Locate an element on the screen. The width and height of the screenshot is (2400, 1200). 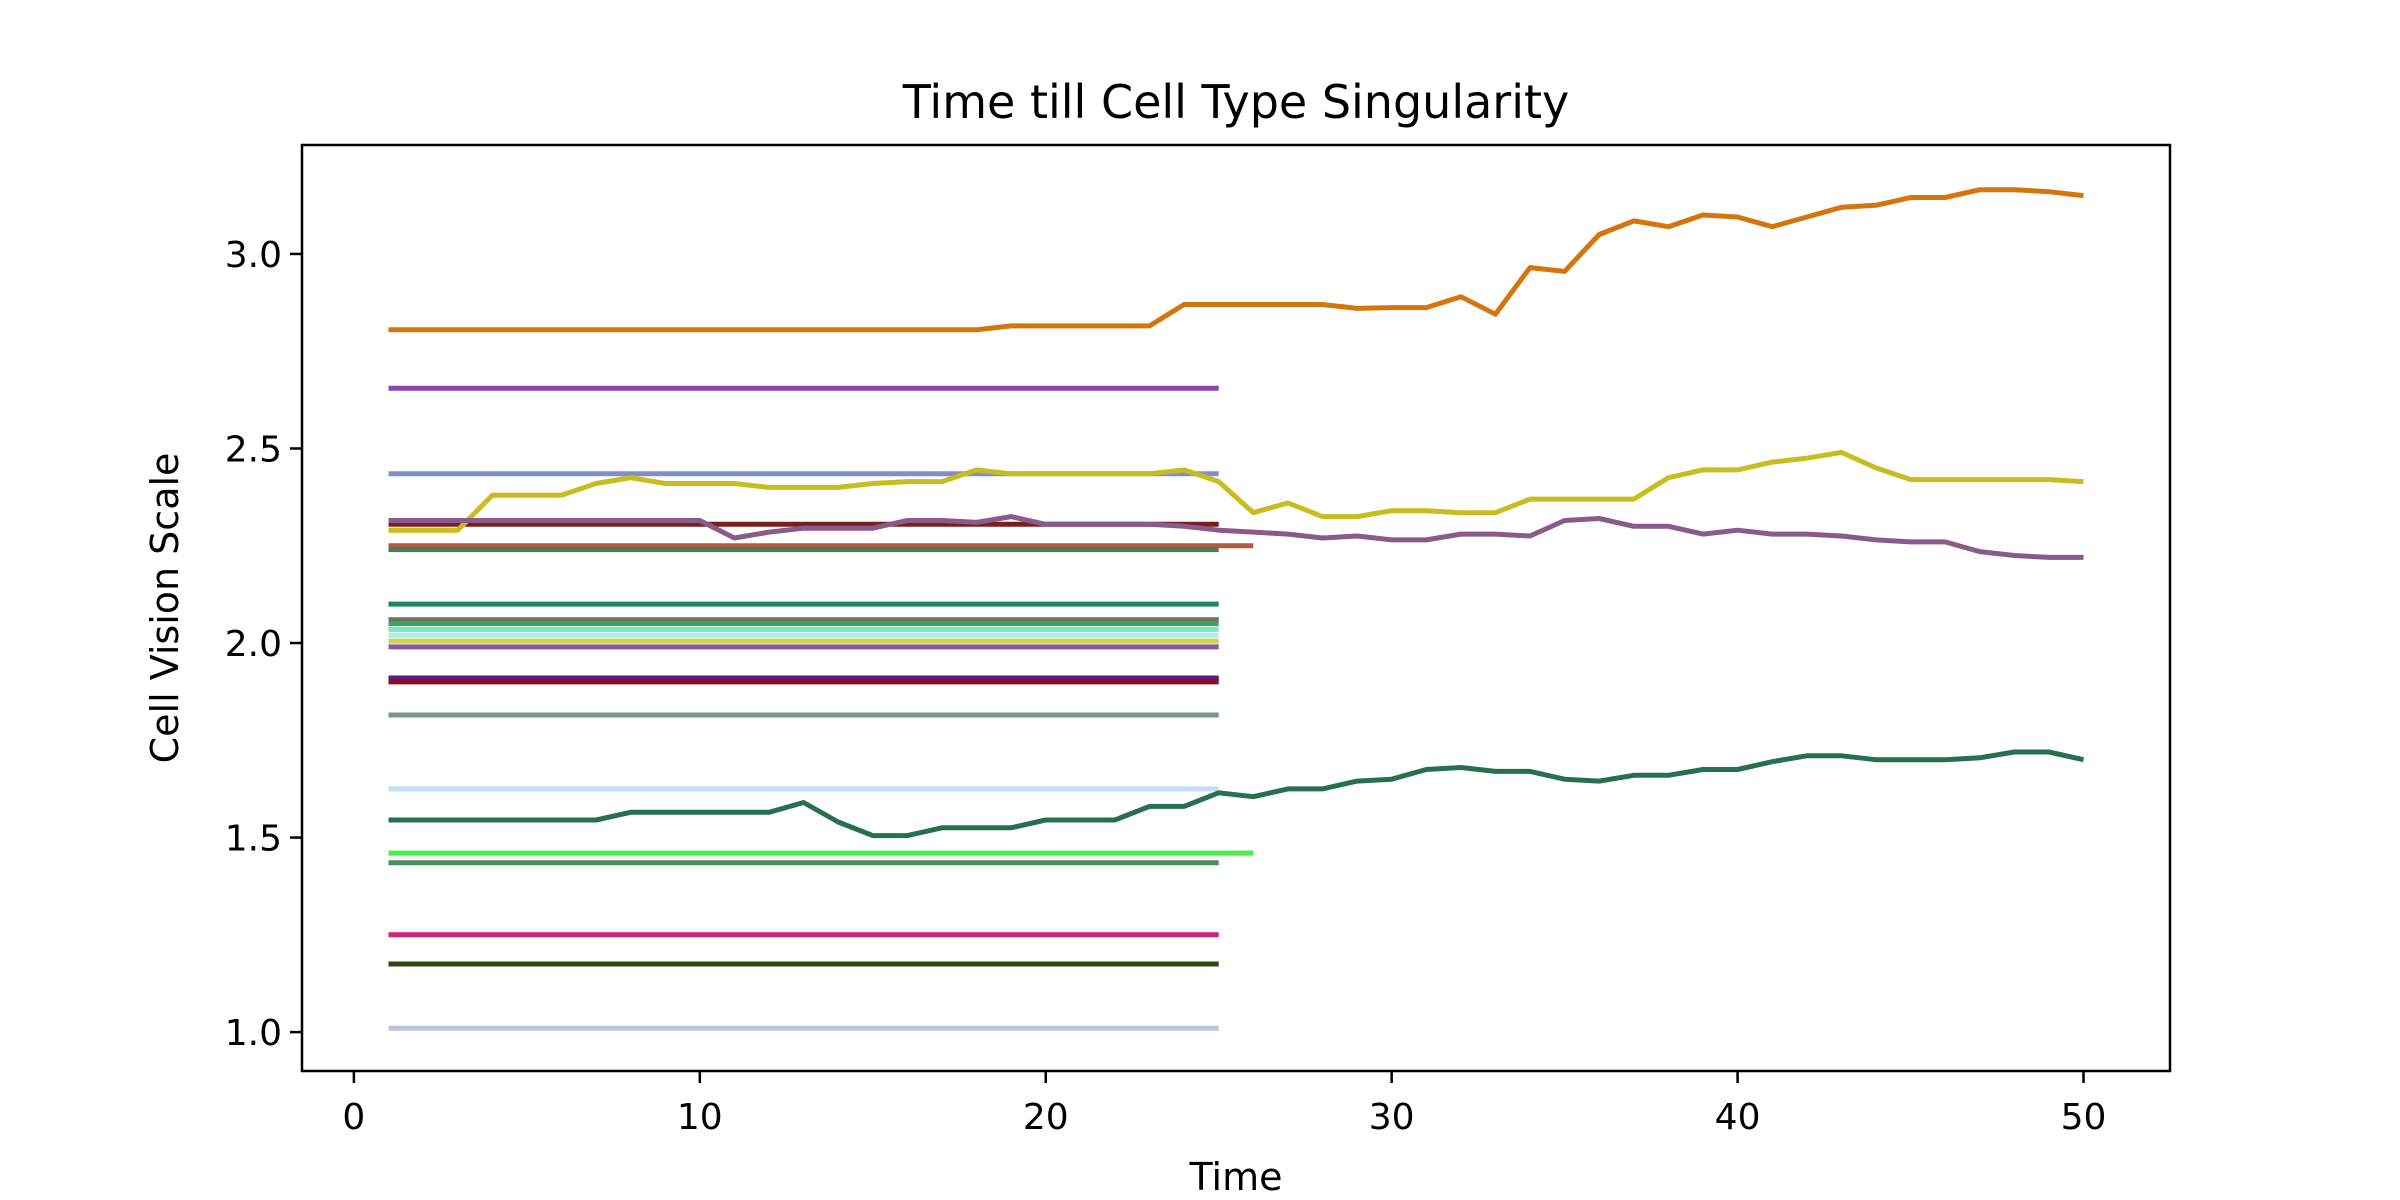
y-axis: 1.0 1.5 2.0 2.5 3.0 is located at coordinates (263, 644).